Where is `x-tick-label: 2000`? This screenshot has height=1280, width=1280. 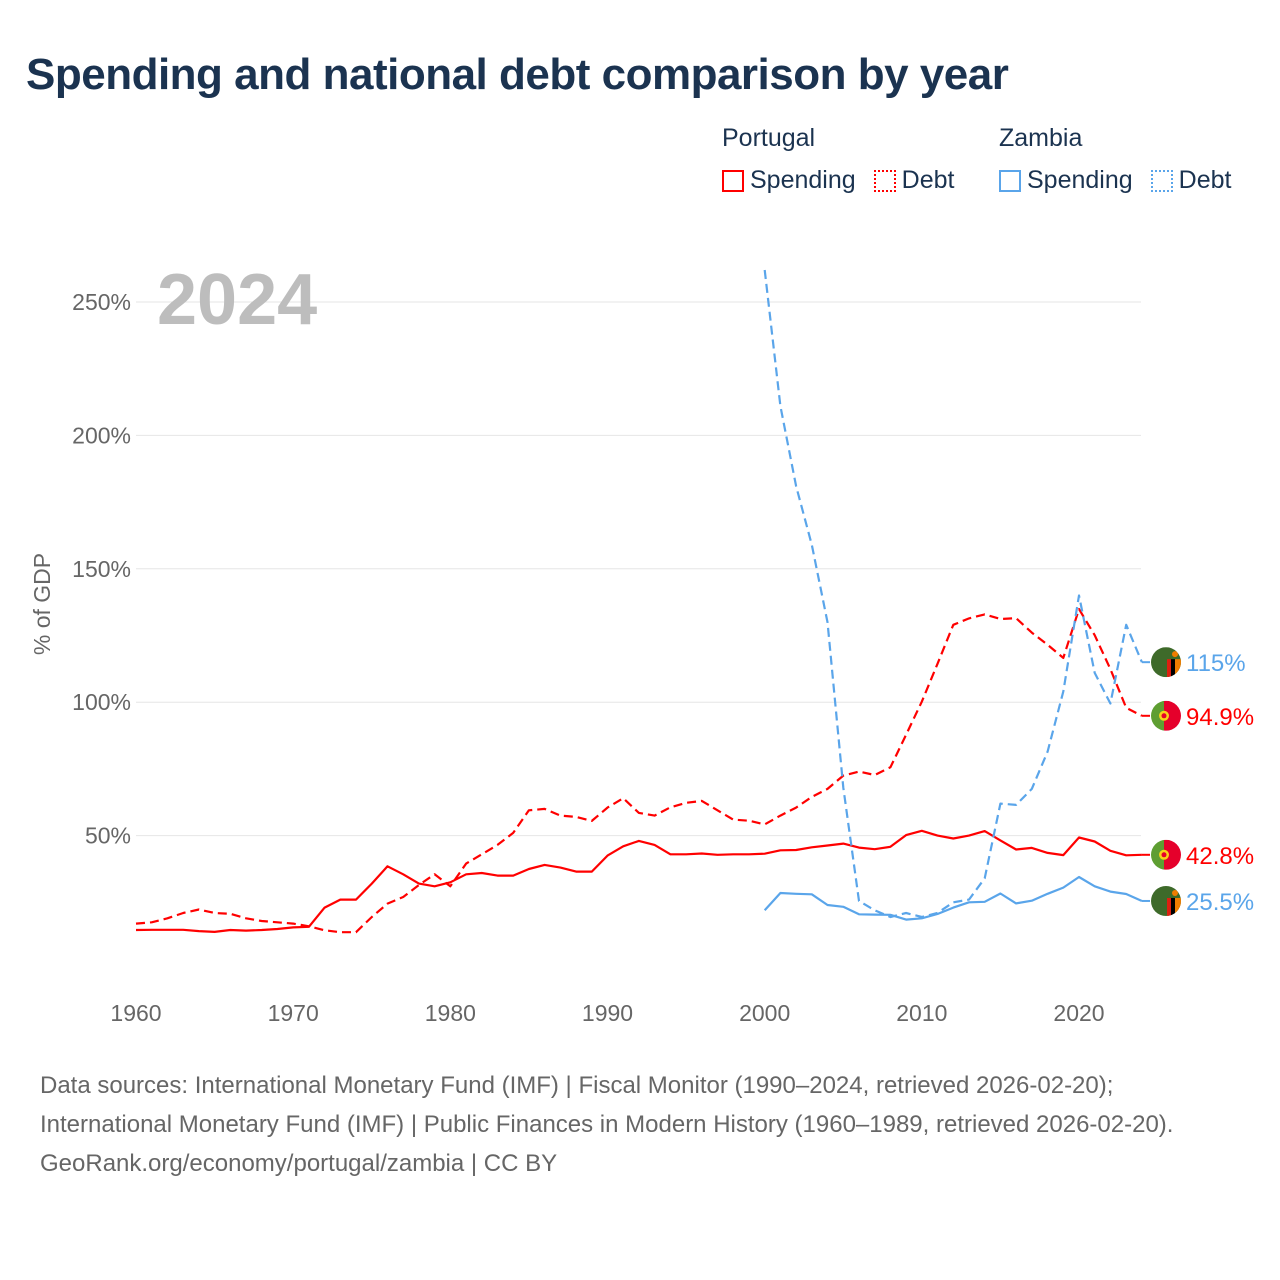
x-tick-label: 2000 is located at coordinates (764, 1013).